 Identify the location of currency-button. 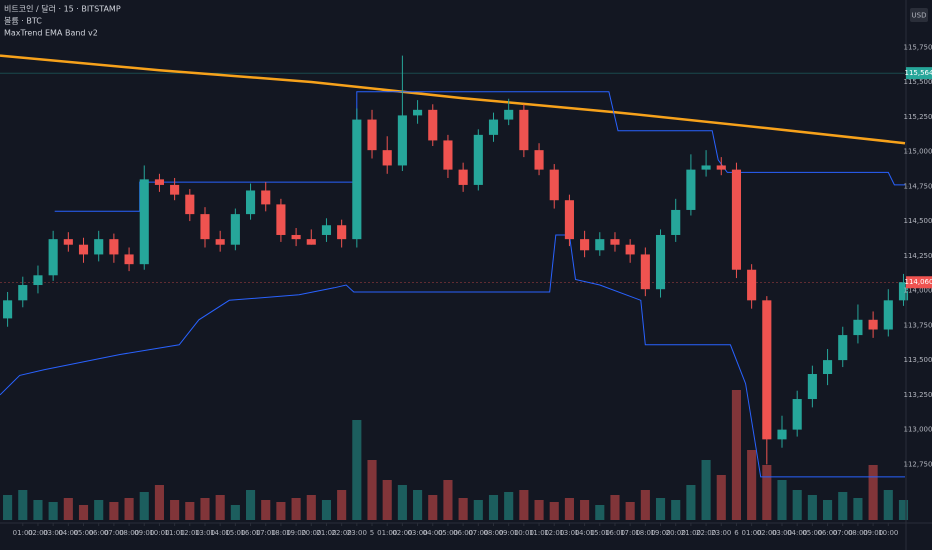
(919, 15).